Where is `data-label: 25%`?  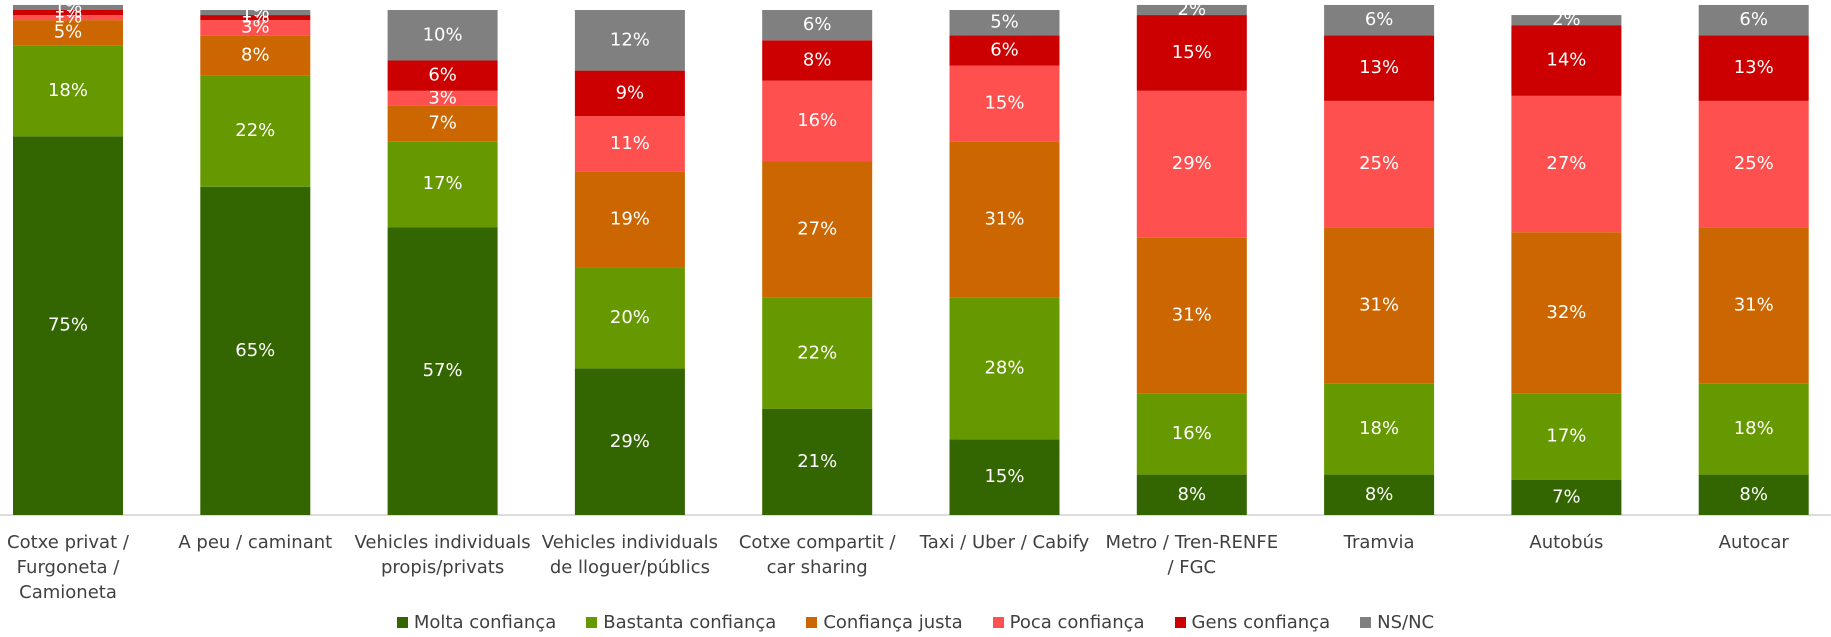
data-label: 25% is located at coordinates (1379, 163).